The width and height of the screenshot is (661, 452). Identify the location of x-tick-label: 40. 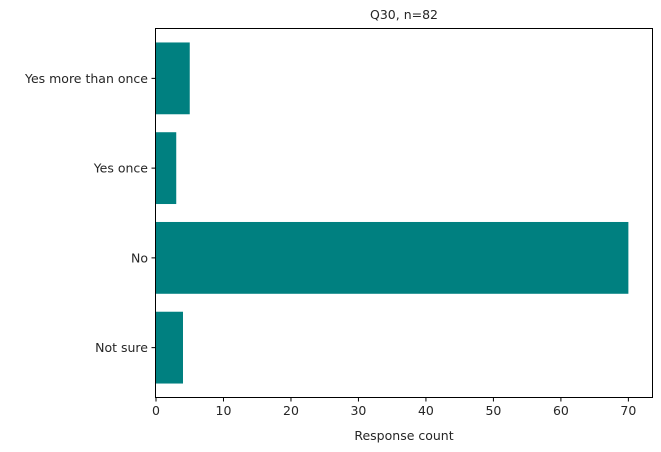
(426, 410).